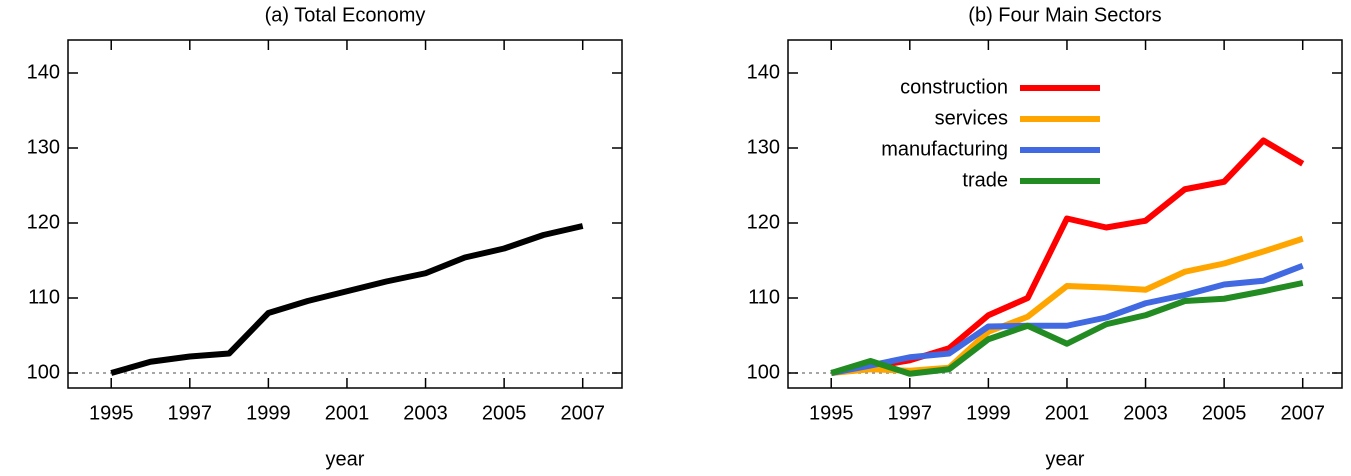 The image size is (1351, 476). Describe the element at coordinates (345, 15) in the screenshot. I see `chart-title: (a) Total Economy` at that location.